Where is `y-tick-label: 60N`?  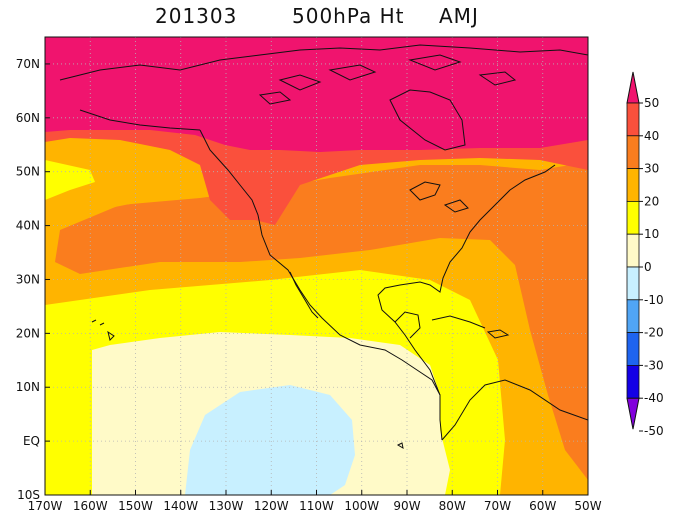 y-tick-label: 60N is located at coordinates (28, 118).